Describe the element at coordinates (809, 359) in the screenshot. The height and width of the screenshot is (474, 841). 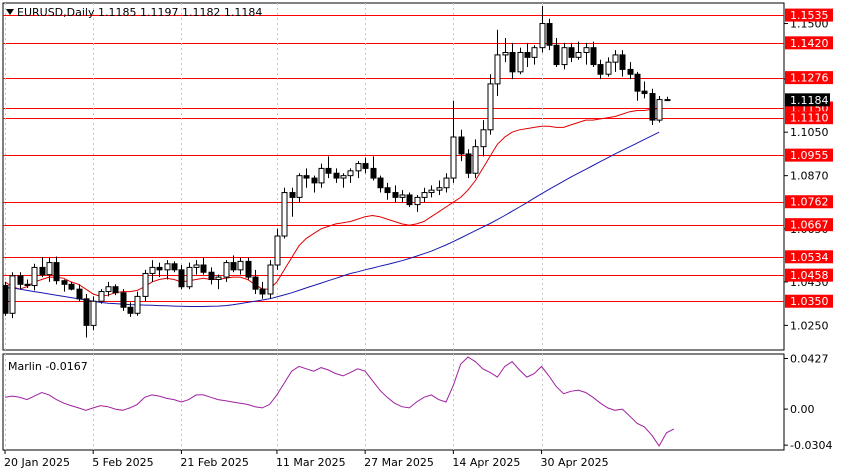
I see `marlin-tick-label: 0.0427` at that location.